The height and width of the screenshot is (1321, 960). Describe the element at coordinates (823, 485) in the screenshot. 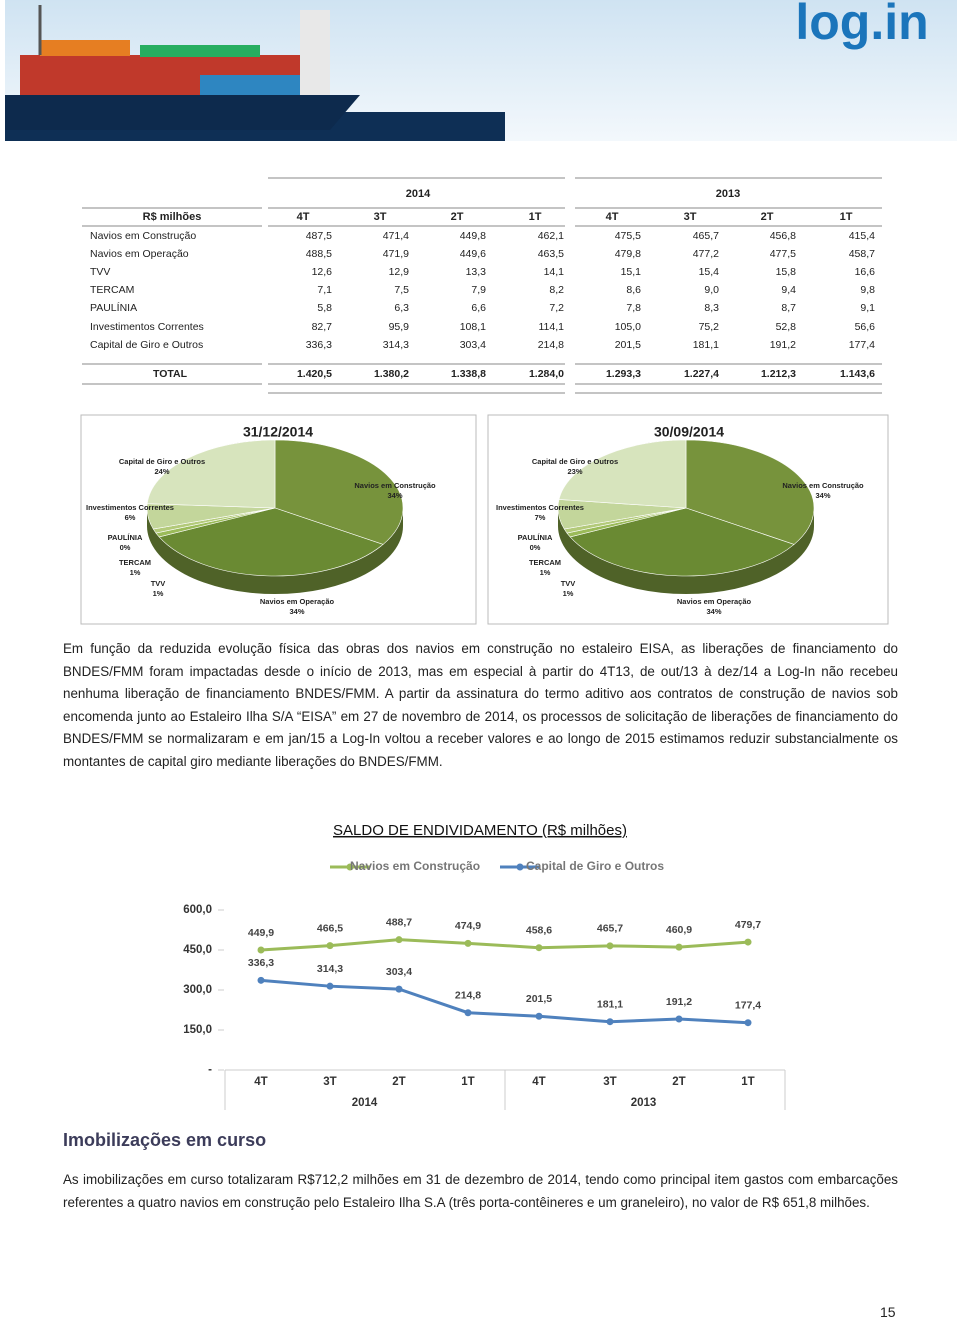

I see `pie-label: Navios em Construção` at that location.